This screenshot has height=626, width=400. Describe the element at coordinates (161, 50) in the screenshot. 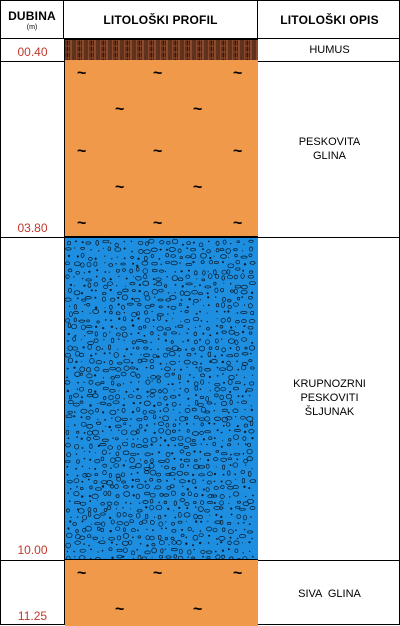

I see `layer-humus` at that location.